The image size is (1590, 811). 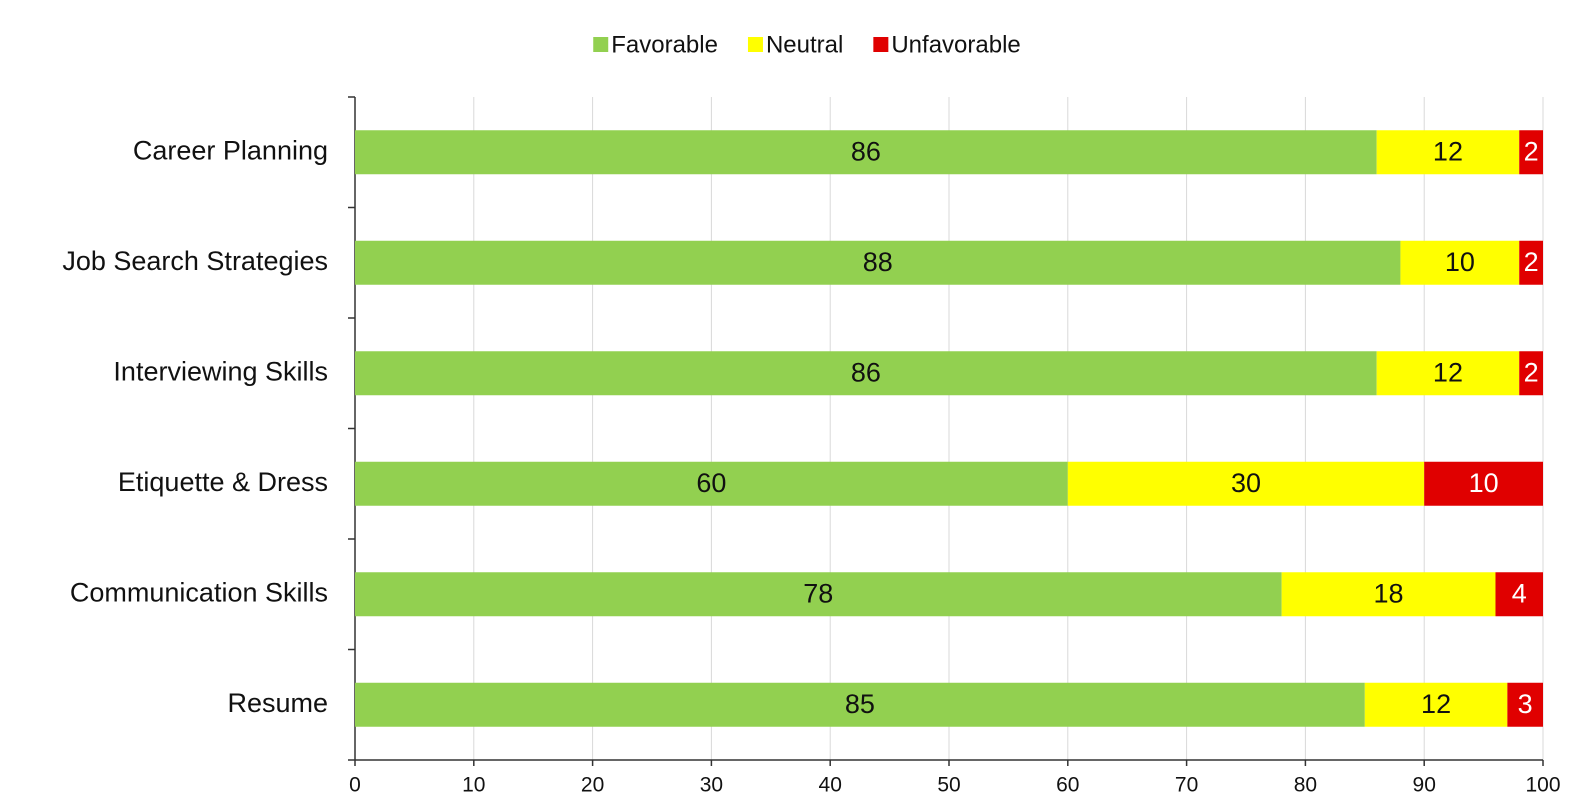 I want to click on x-tick-label: 50, so click(x=948, y=785).